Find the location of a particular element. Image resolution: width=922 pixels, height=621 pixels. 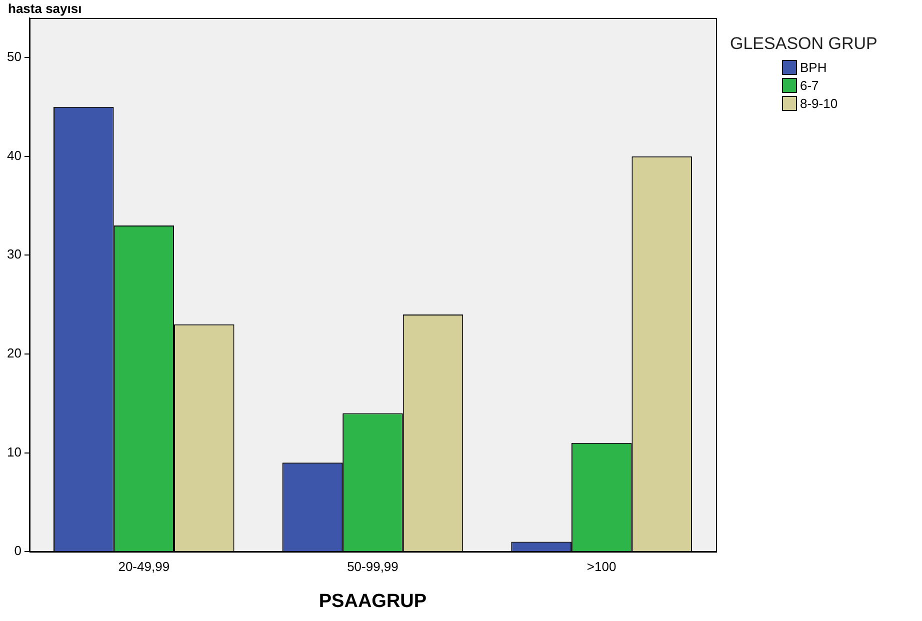

y-tick-label: 50 is located at coordinates (14, 56).